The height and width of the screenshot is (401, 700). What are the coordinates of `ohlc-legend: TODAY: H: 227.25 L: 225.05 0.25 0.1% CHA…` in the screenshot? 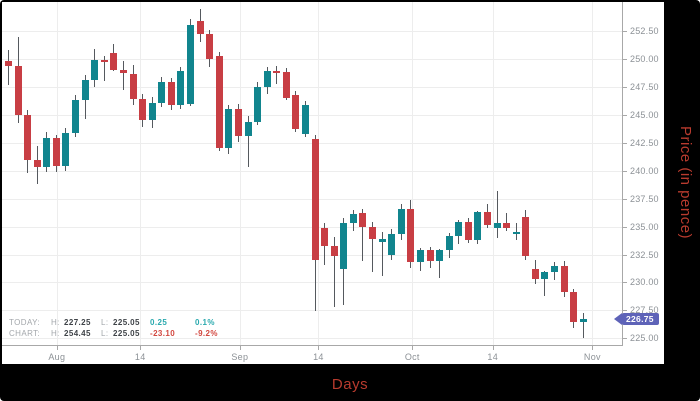 It's located at (122, 328).